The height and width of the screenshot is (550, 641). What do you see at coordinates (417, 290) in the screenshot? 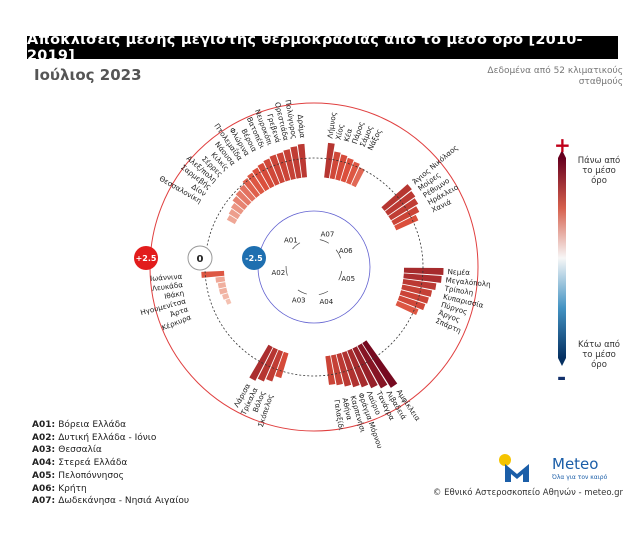
I see `bar-Κυπαρισσία` at bounding box center [417, 290].